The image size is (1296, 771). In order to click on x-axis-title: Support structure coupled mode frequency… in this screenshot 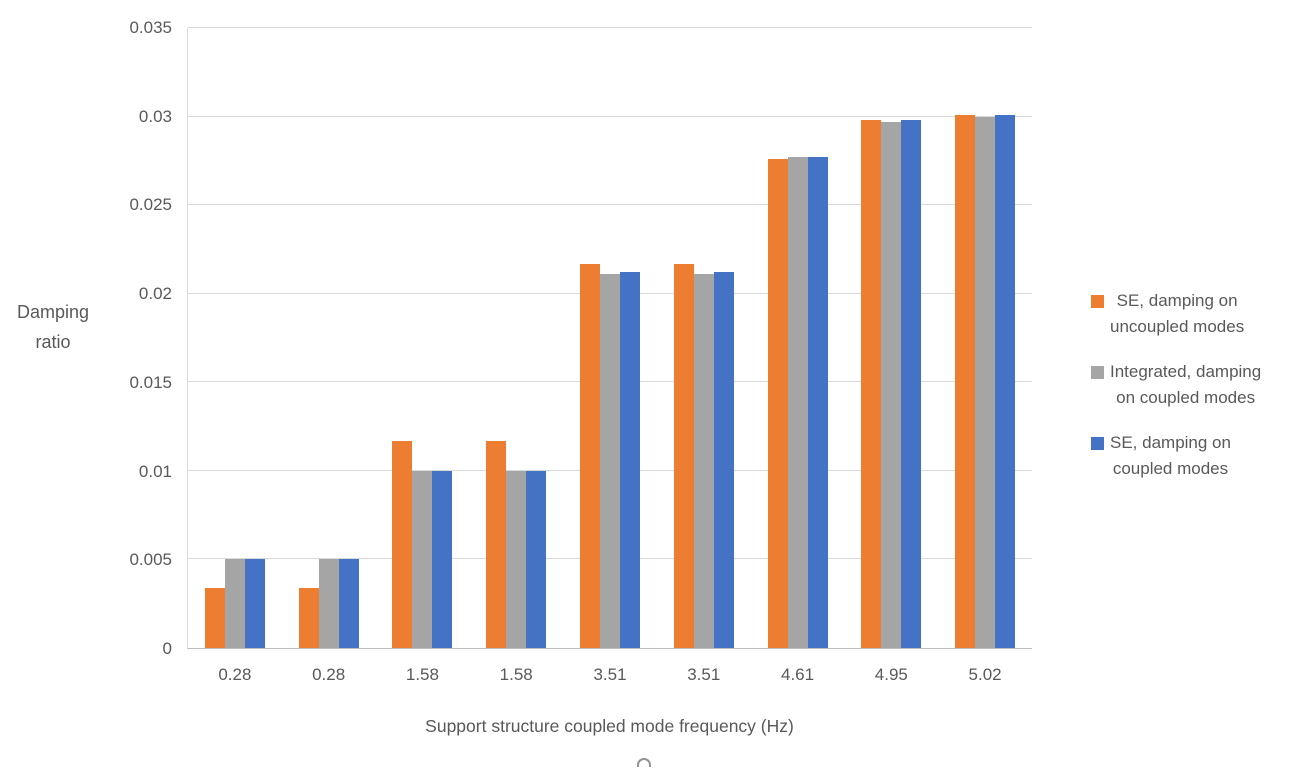, I will do `click(609, 726)`.